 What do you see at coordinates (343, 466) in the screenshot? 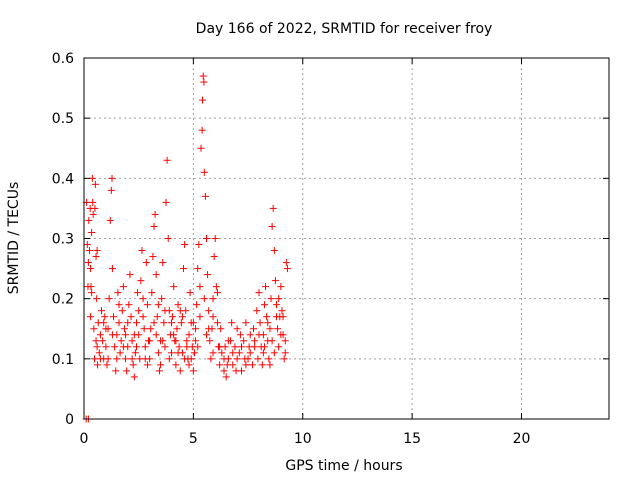
I see `x-axis-label: GPS time / hours` at bounding box center [343, 466].